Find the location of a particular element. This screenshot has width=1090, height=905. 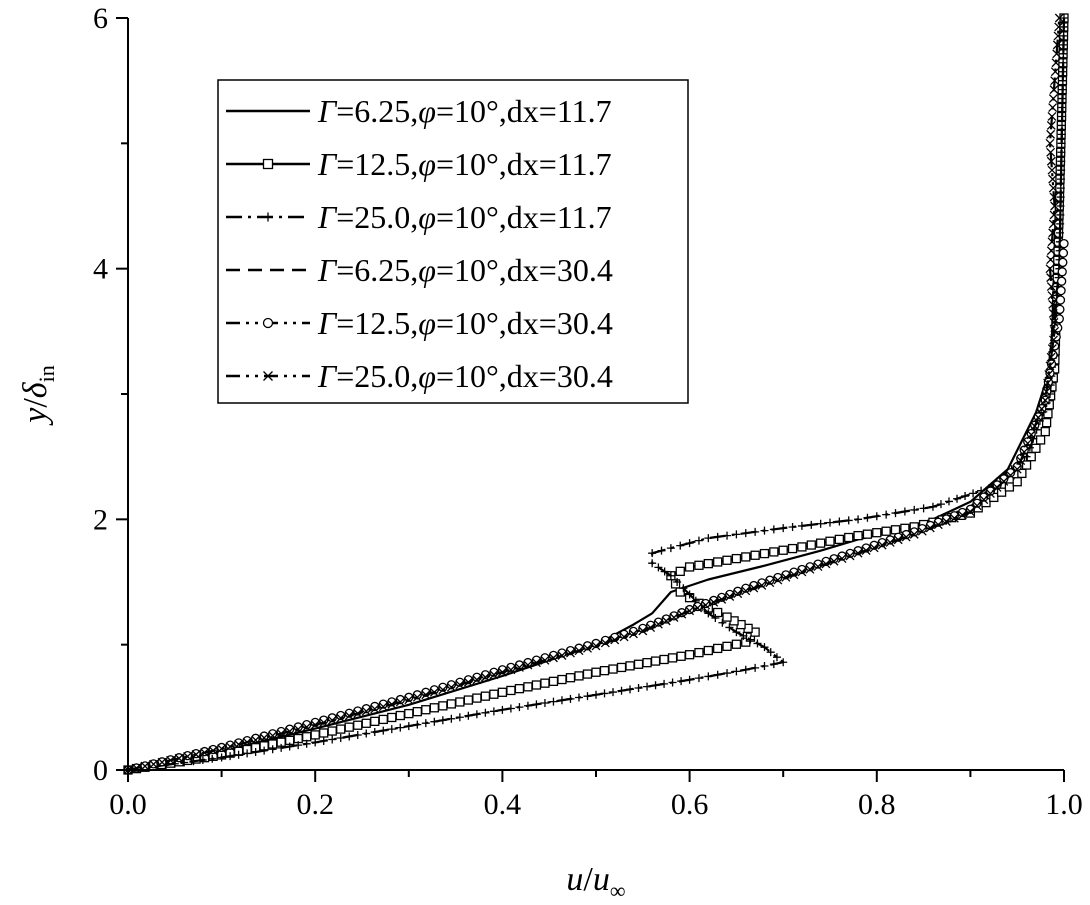

legend-entry: Γ=6.25,φ=10°,dx=30.4 is located at coordinates (419, 270).